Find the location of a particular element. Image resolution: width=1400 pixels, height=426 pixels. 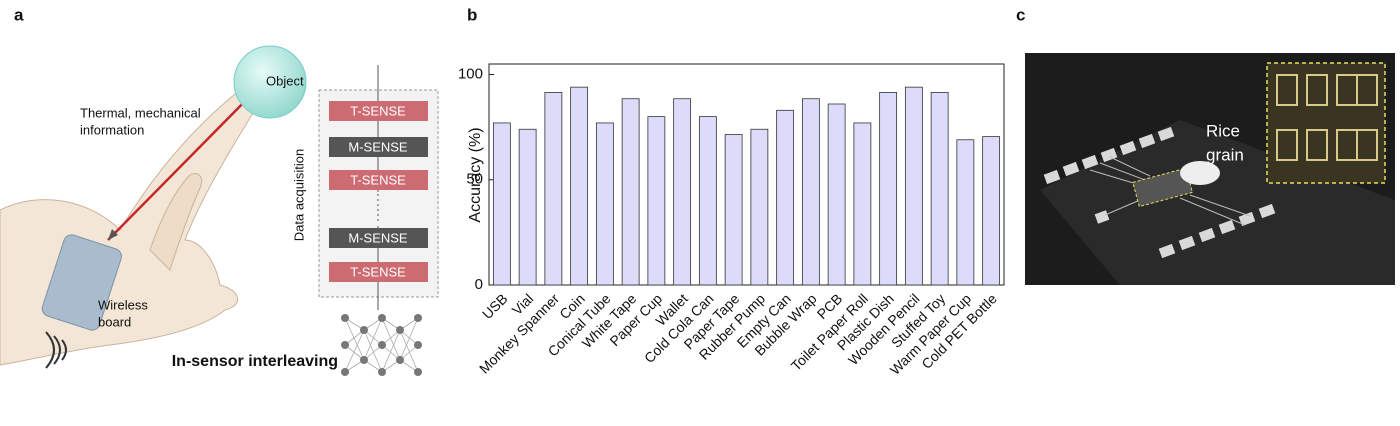

y-tick-label: 0 is located at coordinates (479, 284).